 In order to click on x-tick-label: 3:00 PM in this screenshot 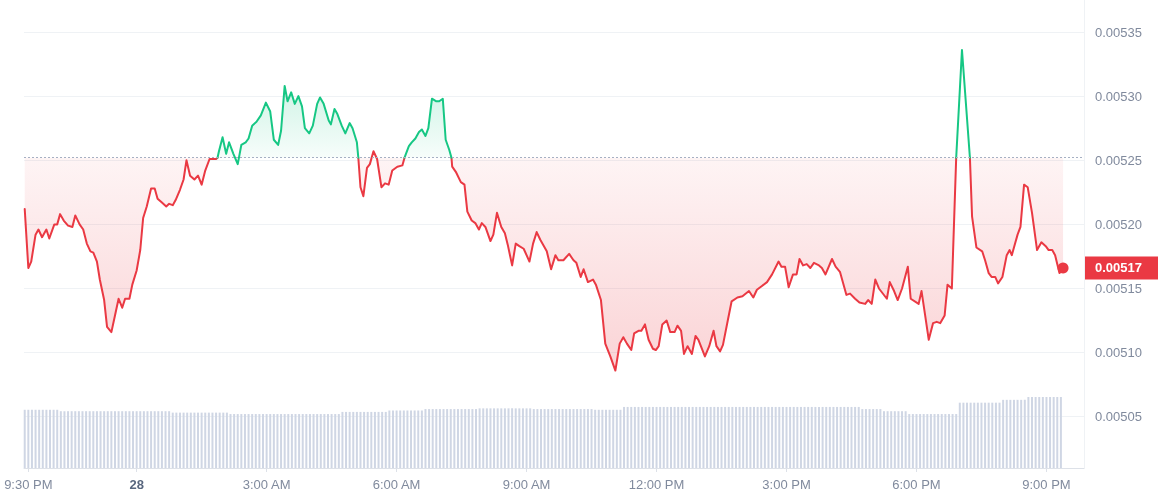, I will do `click(786, 484)`.